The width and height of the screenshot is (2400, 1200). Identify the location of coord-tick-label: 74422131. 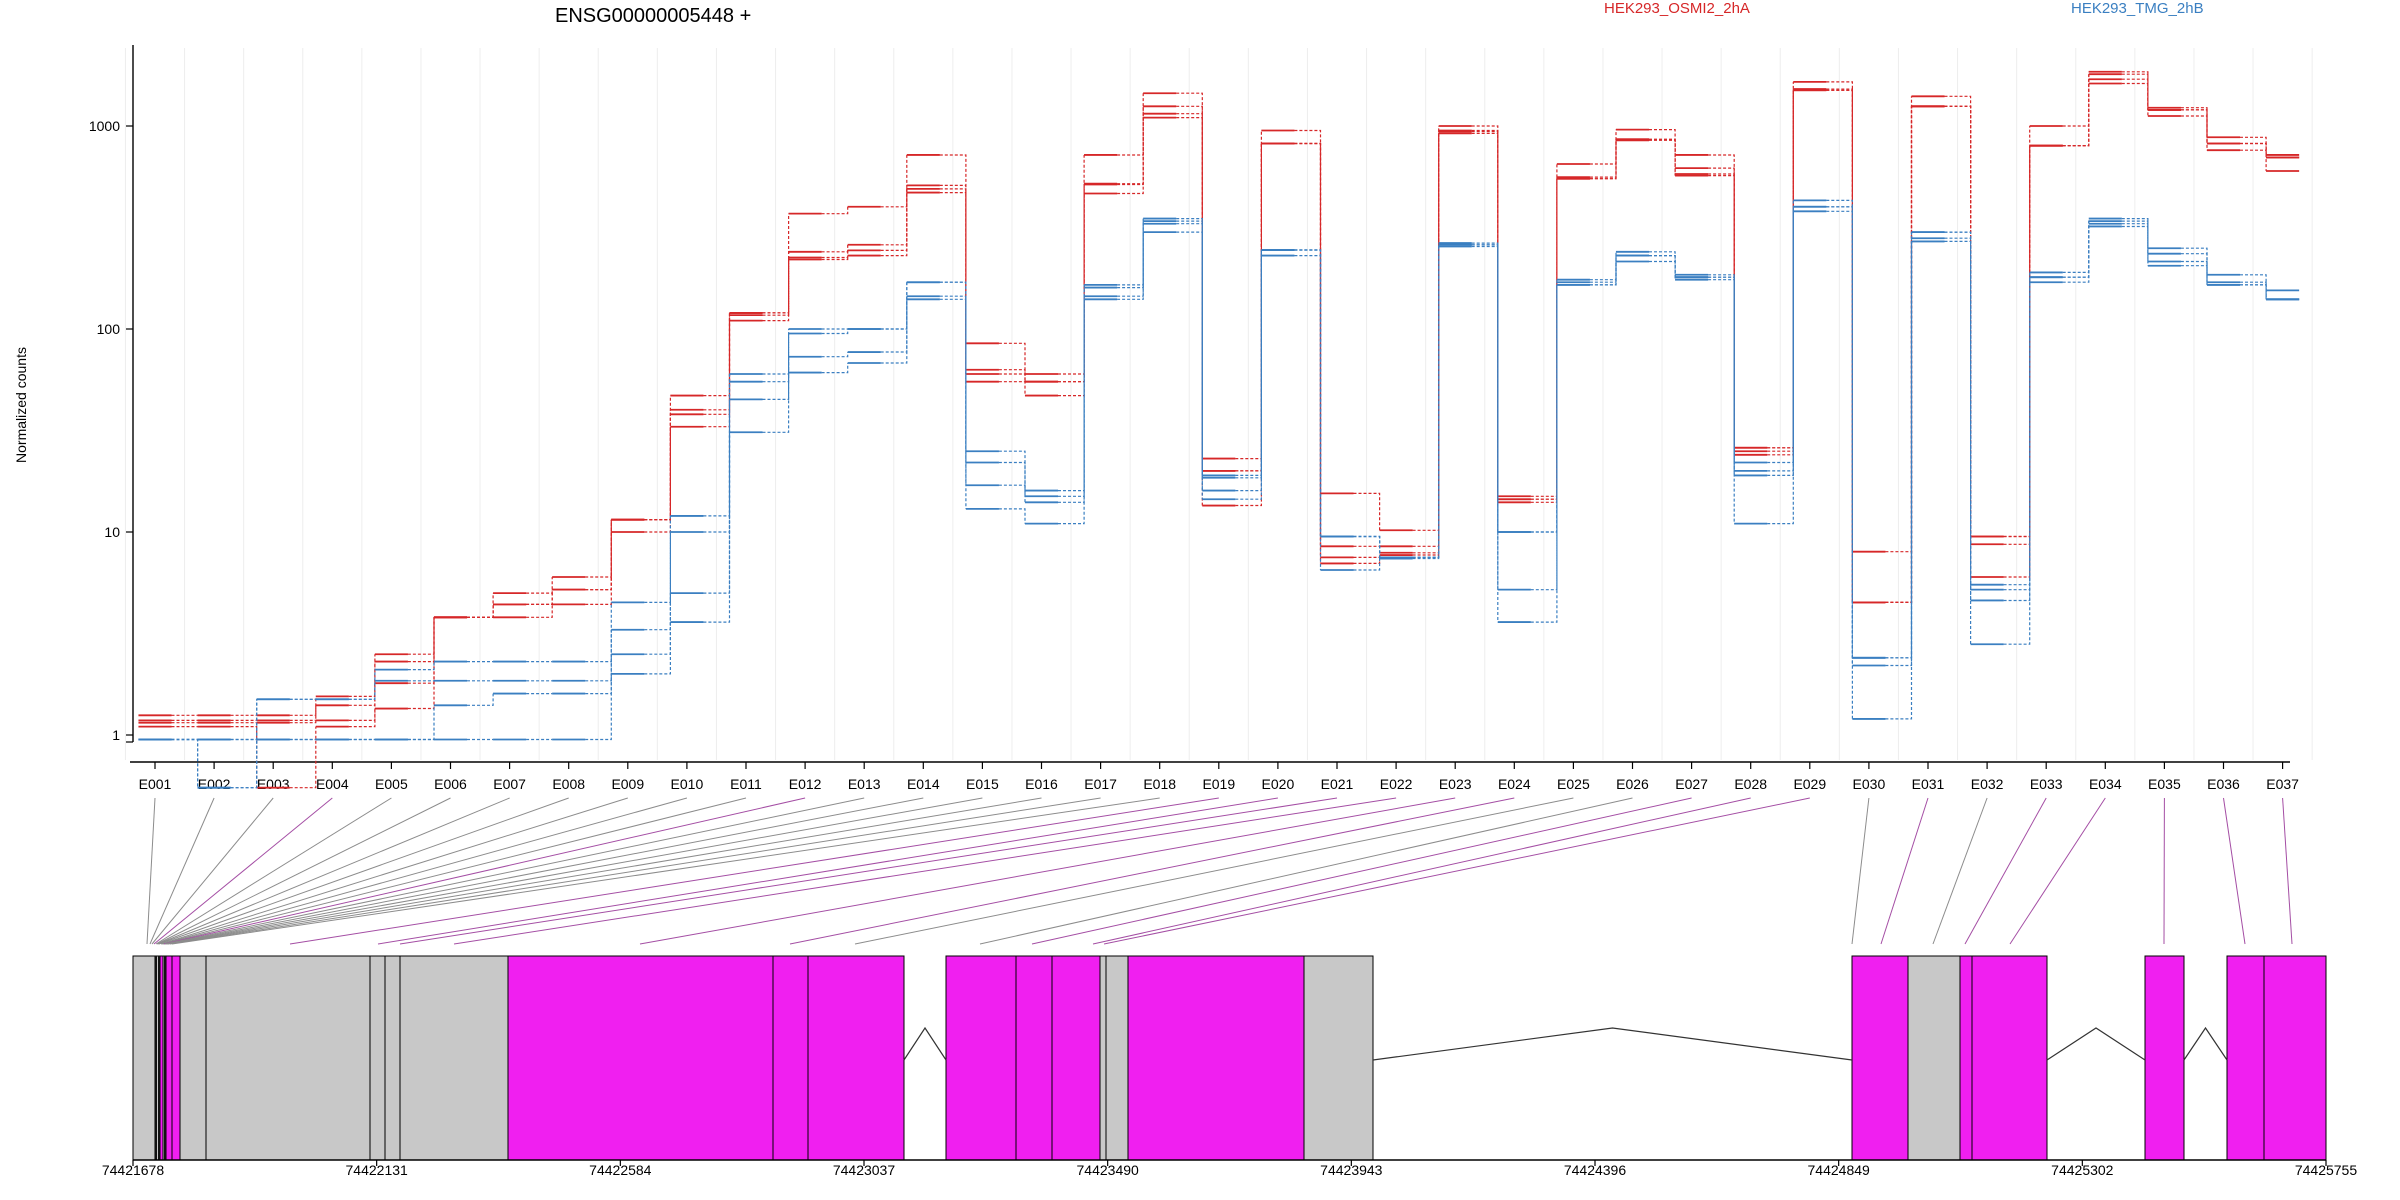
(377, 1170).